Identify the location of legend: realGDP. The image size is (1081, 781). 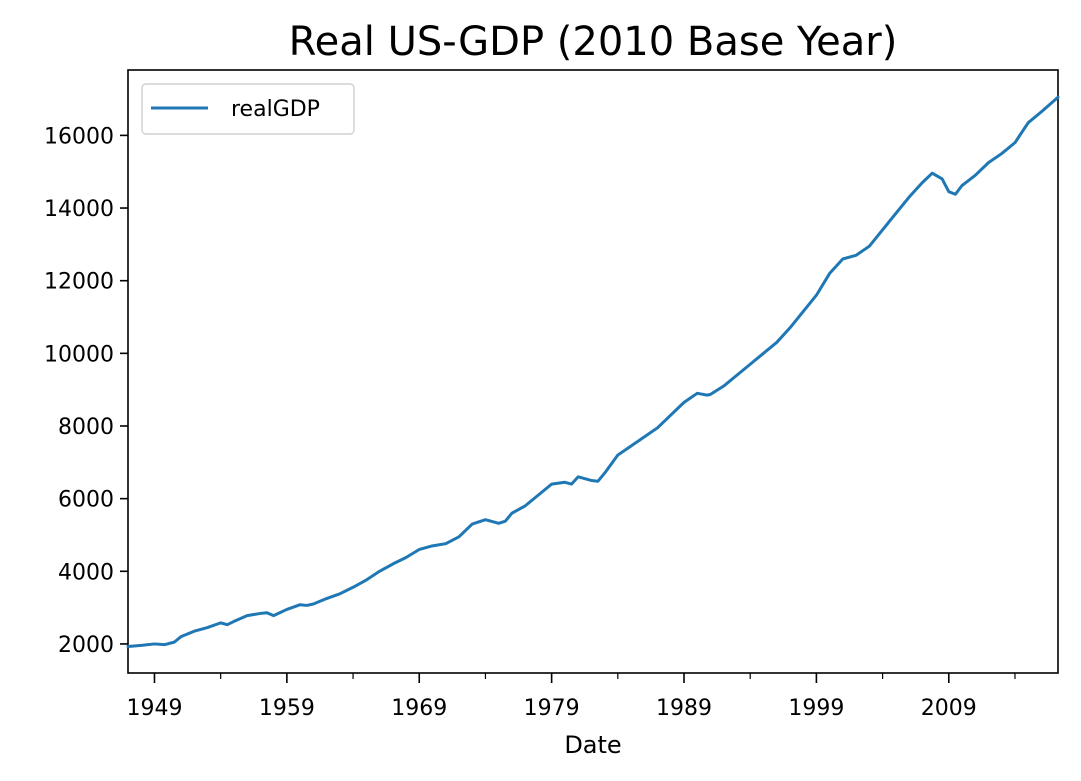
(248, 109).